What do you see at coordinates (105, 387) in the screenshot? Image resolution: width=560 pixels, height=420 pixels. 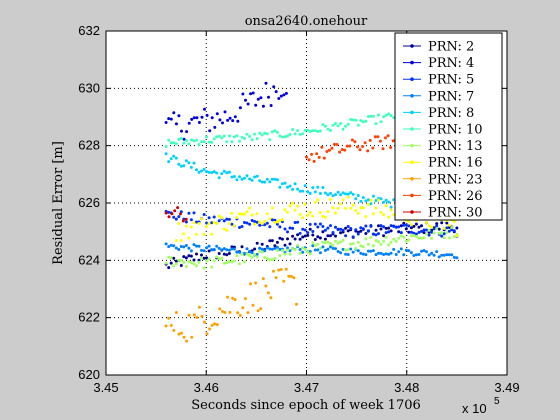 I see `x-tick-label: 3.45` at bounding box center [105, 387].